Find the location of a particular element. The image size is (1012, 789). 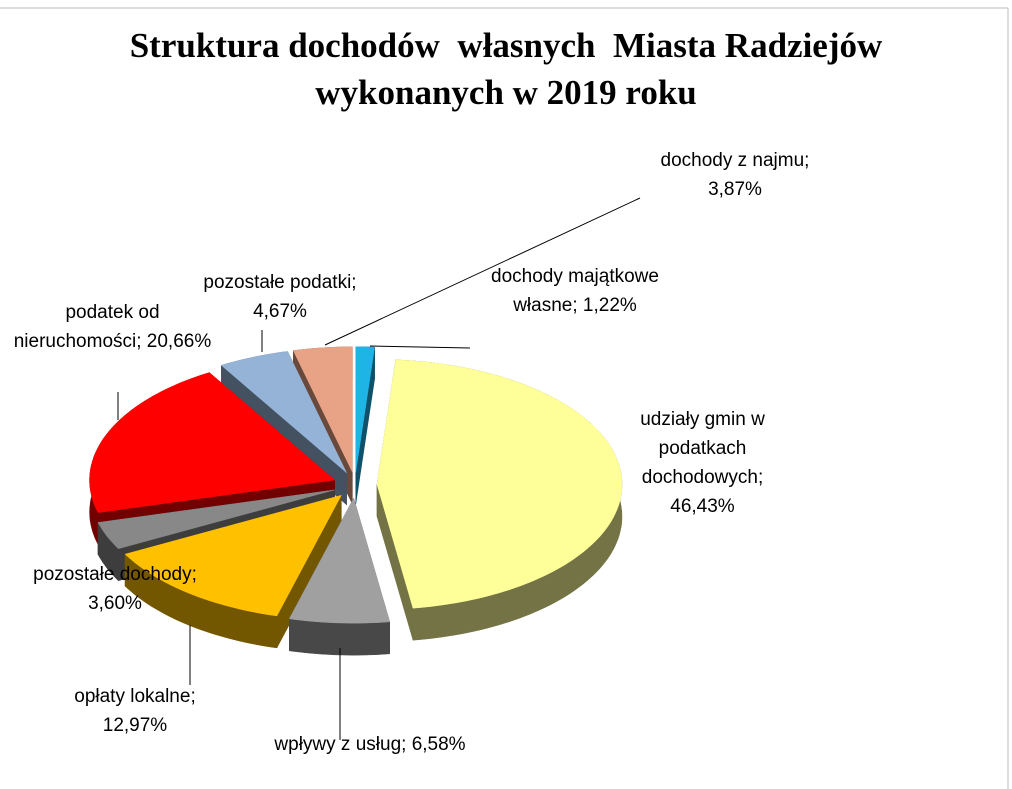

category-label: podatek od nieruchomości is located at coordinates (86, 327).